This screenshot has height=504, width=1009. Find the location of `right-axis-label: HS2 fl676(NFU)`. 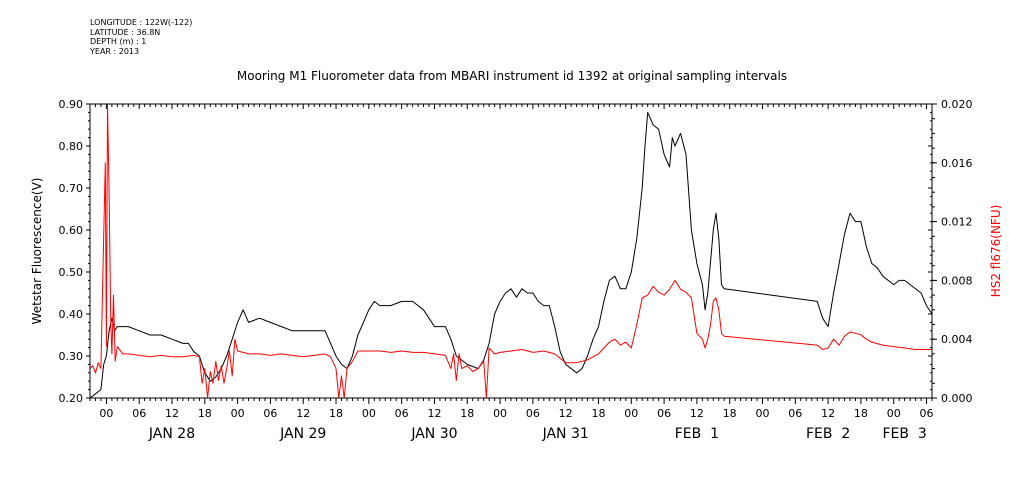

right-axis-label: HS2 fl676(NFU) is located at coordinates (996, 251).